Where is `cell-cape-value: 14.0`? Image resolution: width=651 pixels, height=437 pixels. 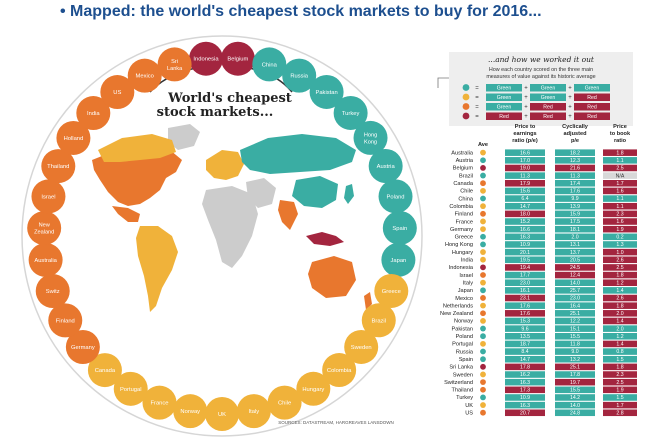 cell-cape-value: 14.0 is located at coordinates (575, 283).